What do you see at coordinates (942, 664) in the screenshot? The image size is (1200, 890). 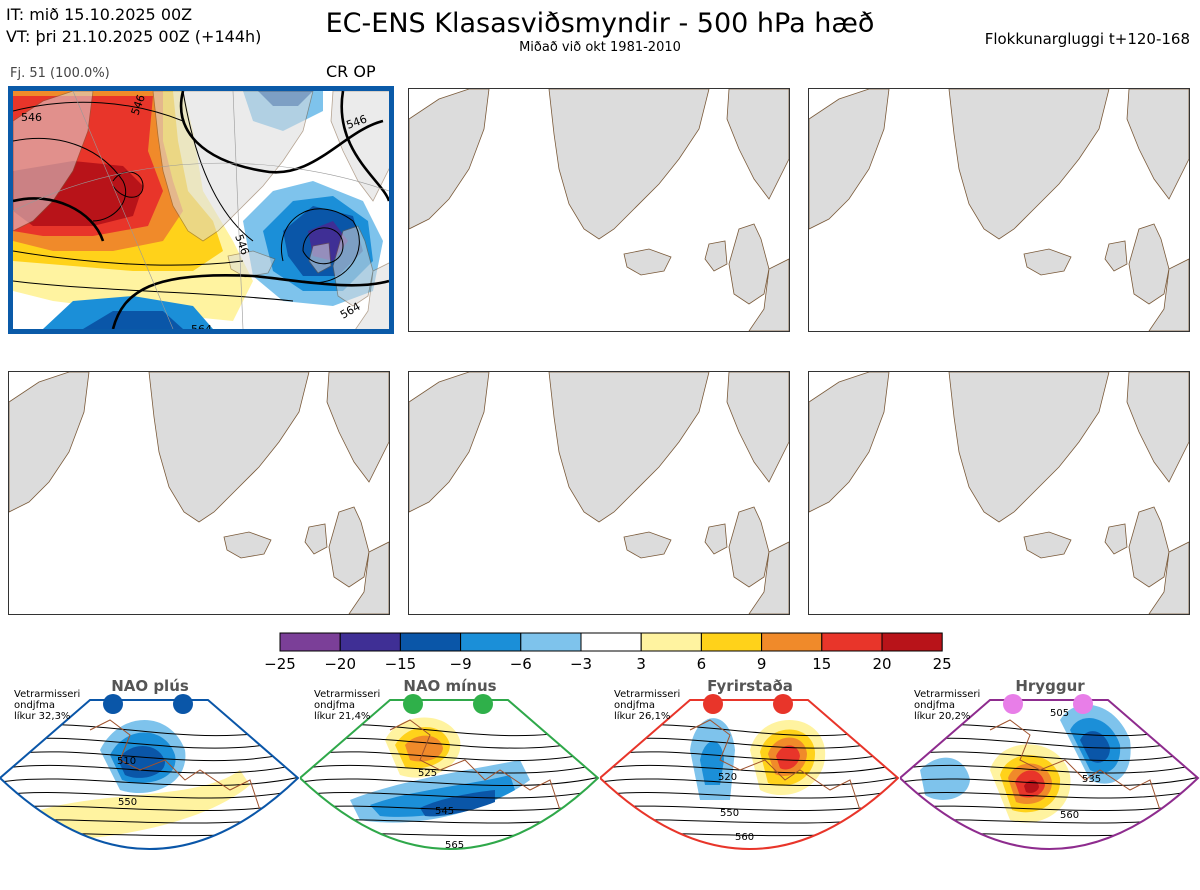 I see `colorbar-tick: 25` at bounding box center [942, 664].